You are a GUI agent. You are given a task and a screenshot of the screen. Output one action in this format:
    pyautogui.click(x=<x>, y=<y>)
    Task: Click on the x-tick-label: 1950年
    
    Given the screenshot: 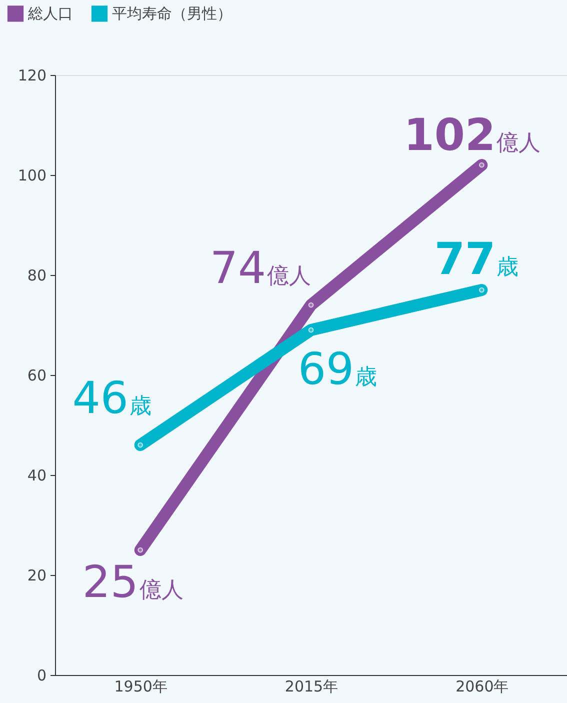 What is the action you would take?
    pyautogui.click(x=141, y=687)
    